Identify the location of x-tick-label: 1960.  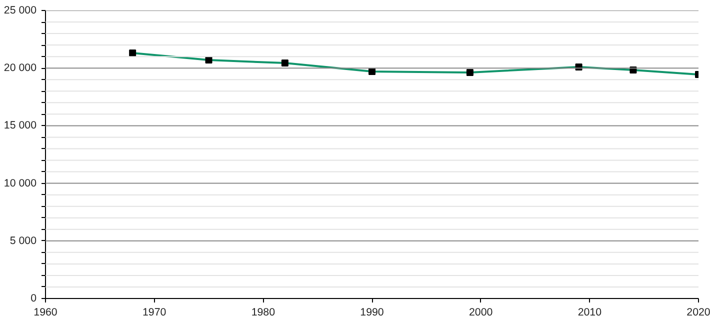
(46, 312).